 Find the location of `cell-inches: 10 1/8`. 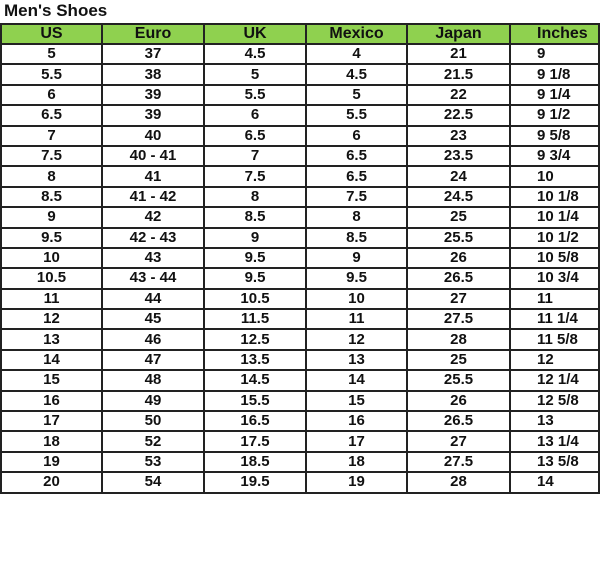

cell-inches: 10 1/8 is located at coordinates (554, 197).